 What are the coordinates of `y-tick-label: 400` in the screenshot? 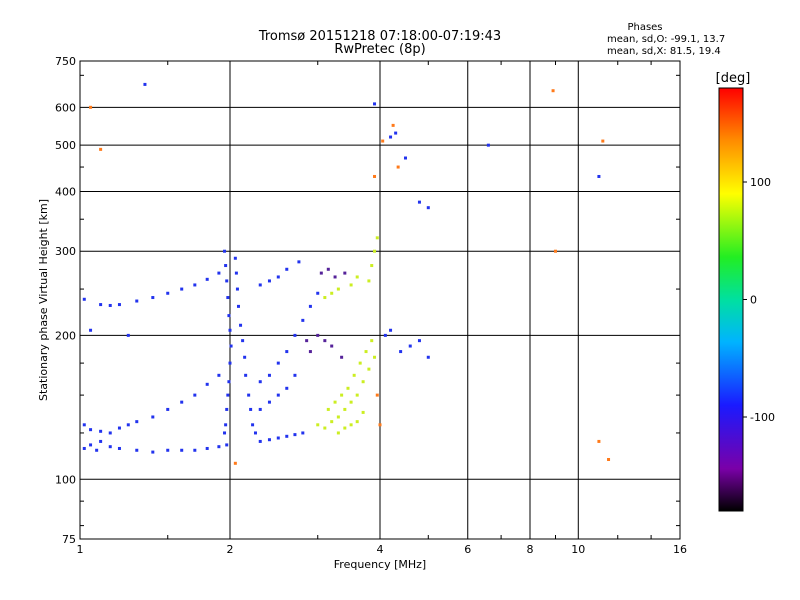 It's located at (65, 191).